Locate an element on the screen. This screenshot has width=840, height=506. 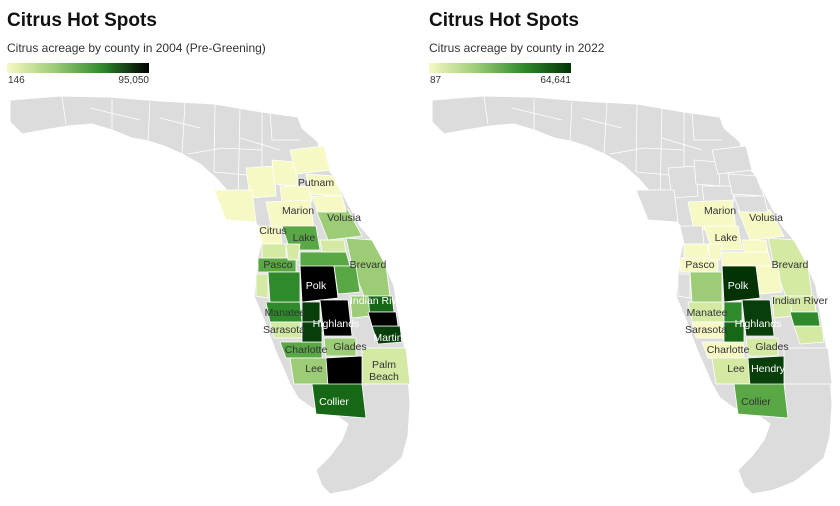
county-label: Charlotte is located at coordinates (306, 350).